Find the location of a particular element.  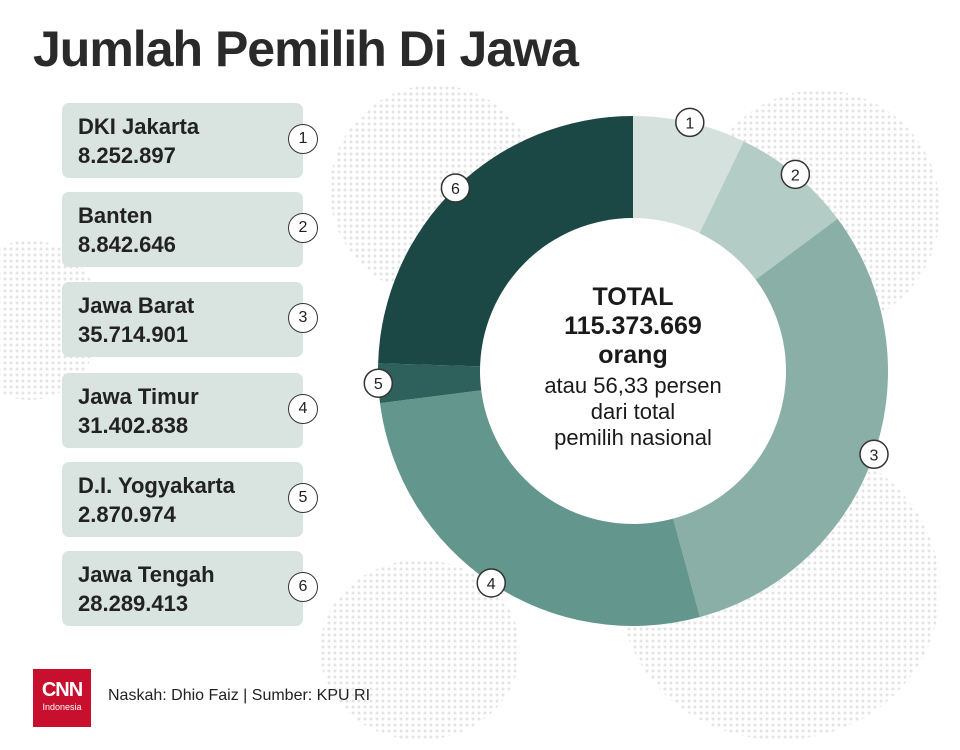

legend-number-badge: 5 is located at coordinates (303, 498).